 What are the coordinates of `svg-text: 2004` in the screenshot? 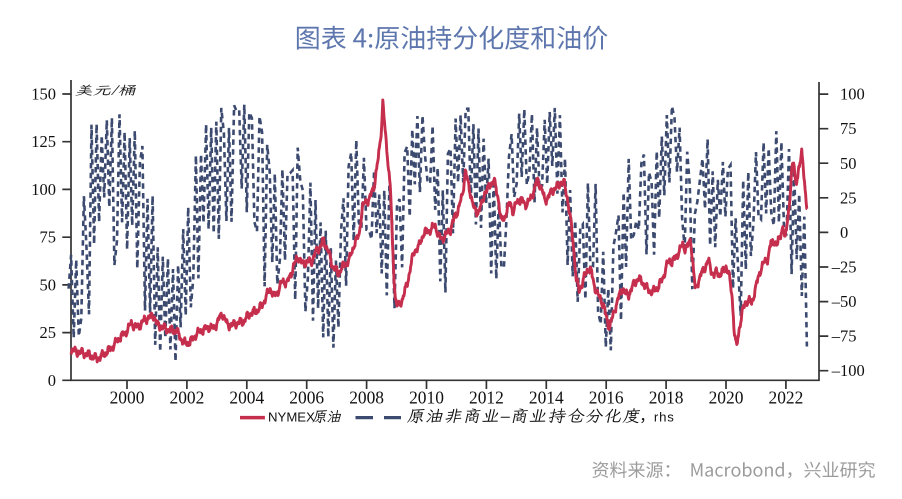 It's located at (246, 398).